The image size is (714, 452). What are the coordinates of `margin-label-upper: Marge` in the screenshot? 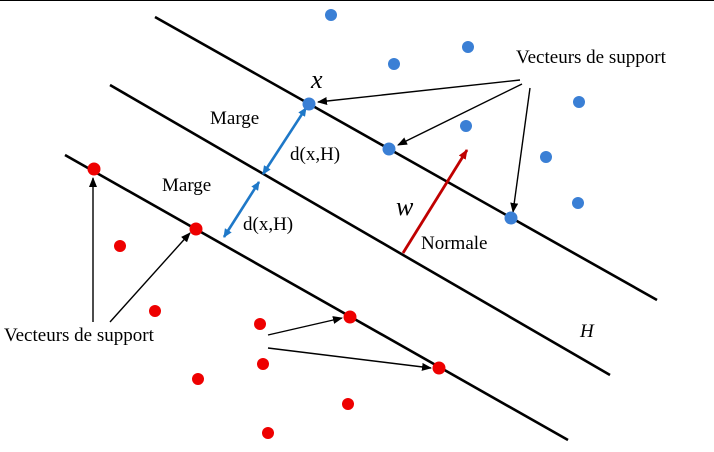 It's located at (234, 118).